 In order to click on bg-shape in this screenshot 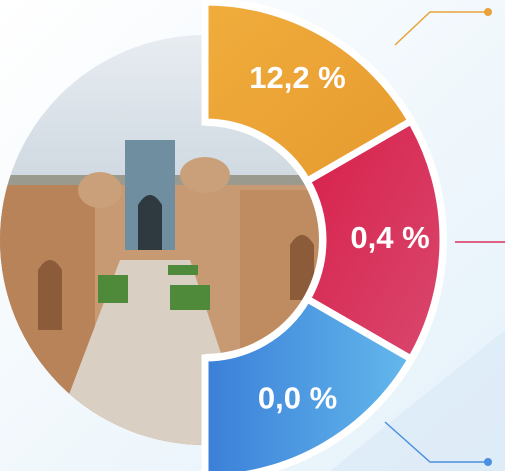, I will do `click(417, 400)`.